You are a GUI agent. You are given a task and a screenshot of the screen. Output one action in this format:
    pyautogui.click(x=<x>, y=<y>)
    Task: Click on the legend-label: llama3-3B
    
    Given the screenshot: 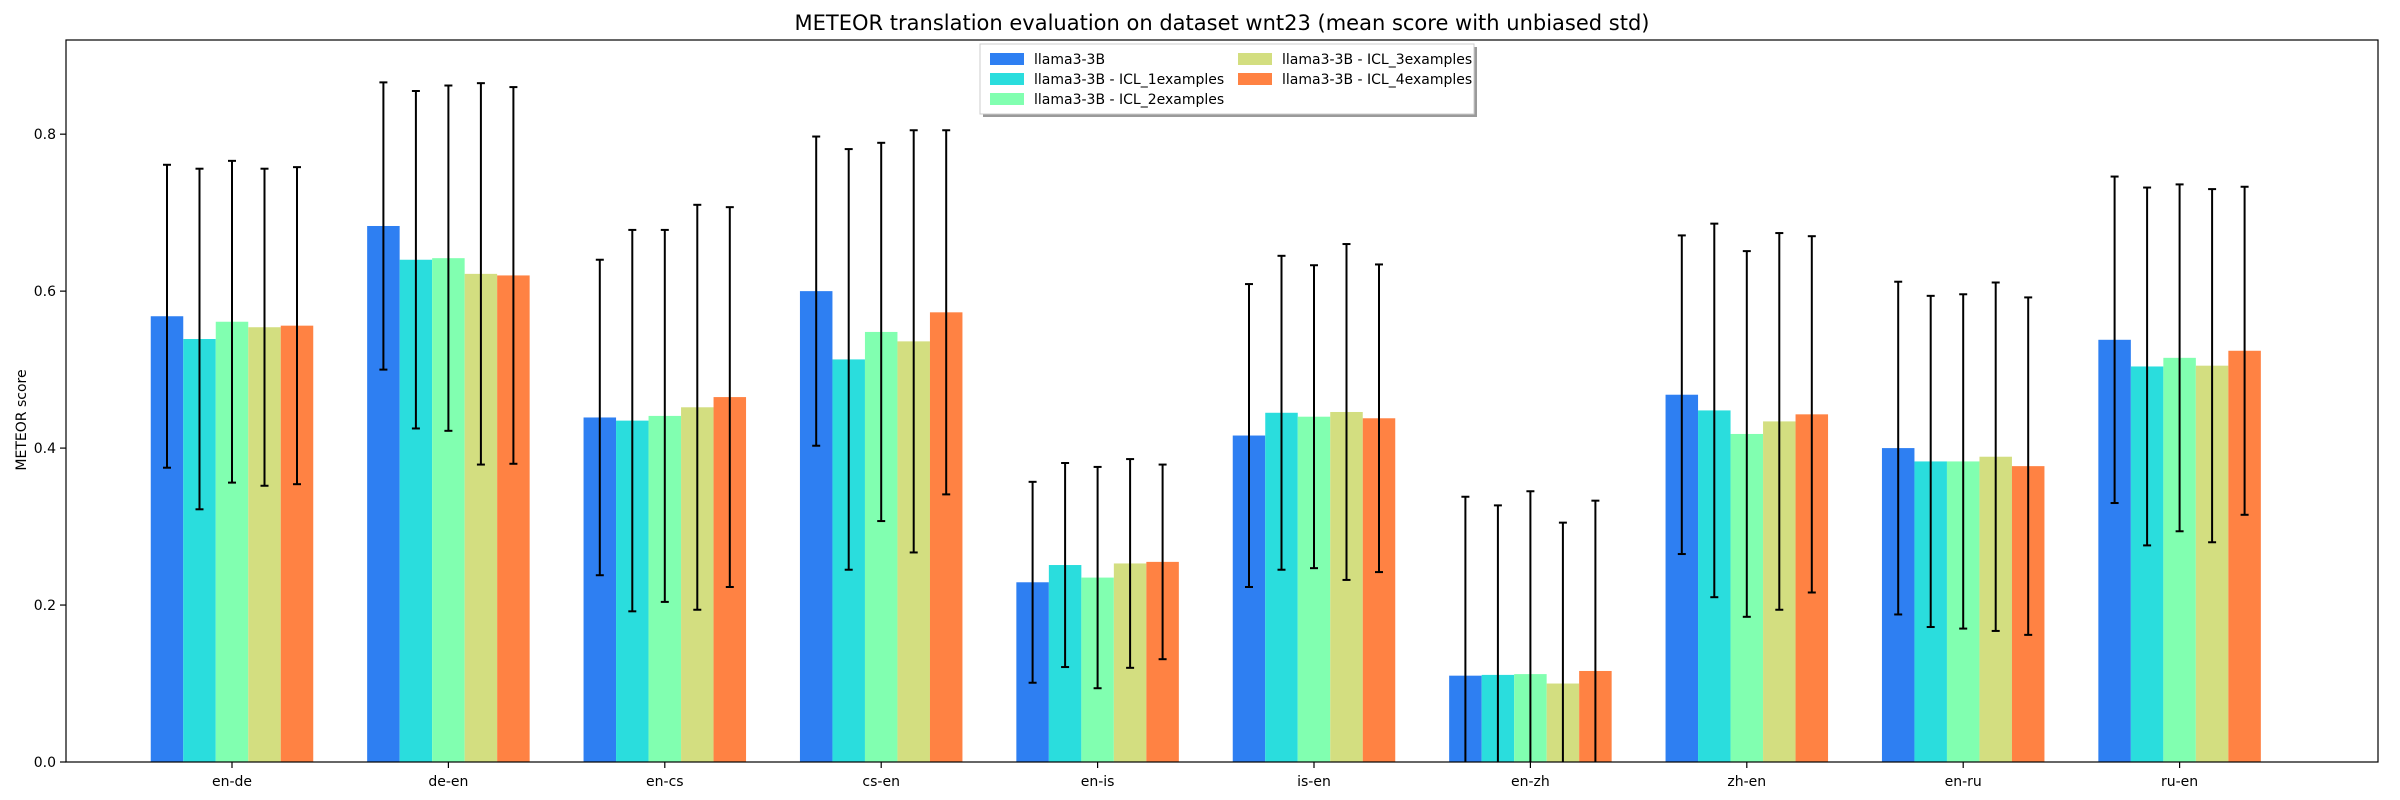 What is the action you would take?
    pyautogui.click(x=1069, y=60)
    